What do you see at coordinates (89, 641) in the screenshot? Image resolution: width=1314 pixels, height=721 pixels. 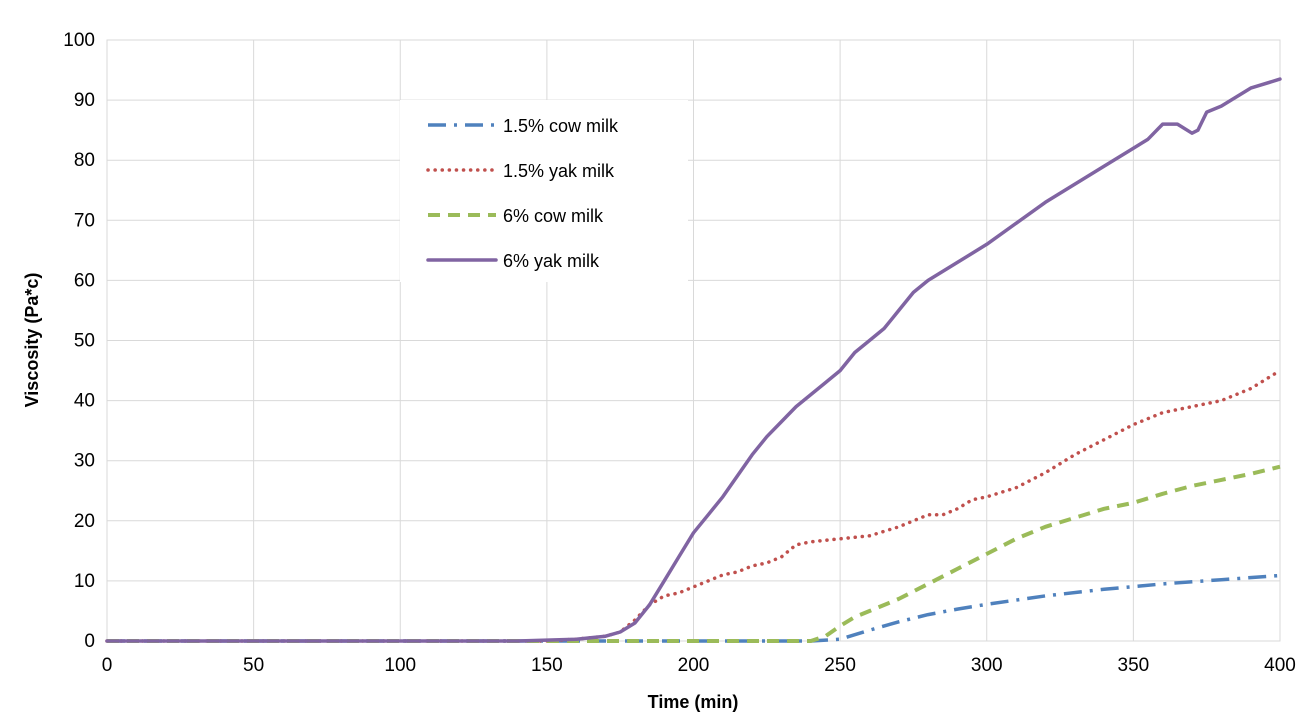 I see `y-tick-label: 0` at bounding box center [89, 641].